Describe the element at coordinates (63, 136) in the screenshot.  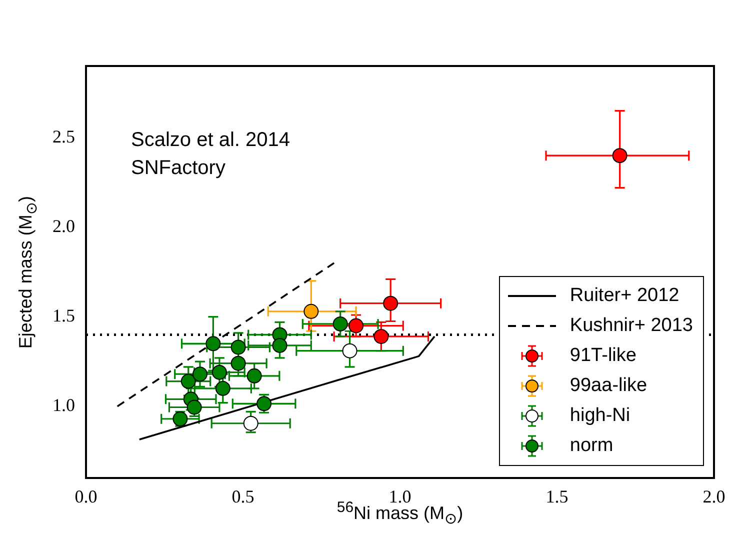
I see `y-tick-label: 2.5` at that location.